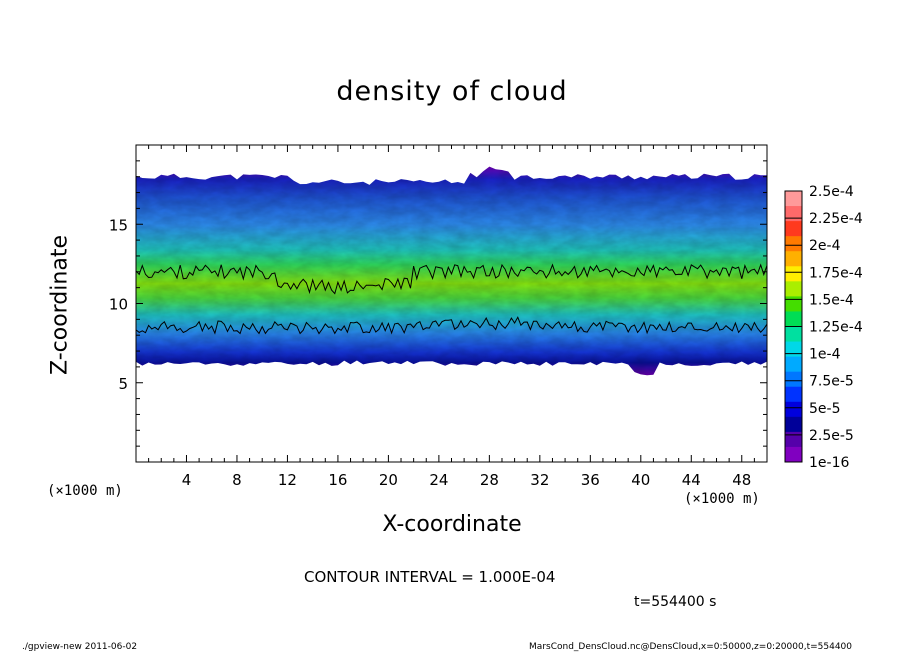  What do you see at coordinates (237, 480) in the screenshot?
I see `x-tick-label: 8` at bounding box center [237, 480].